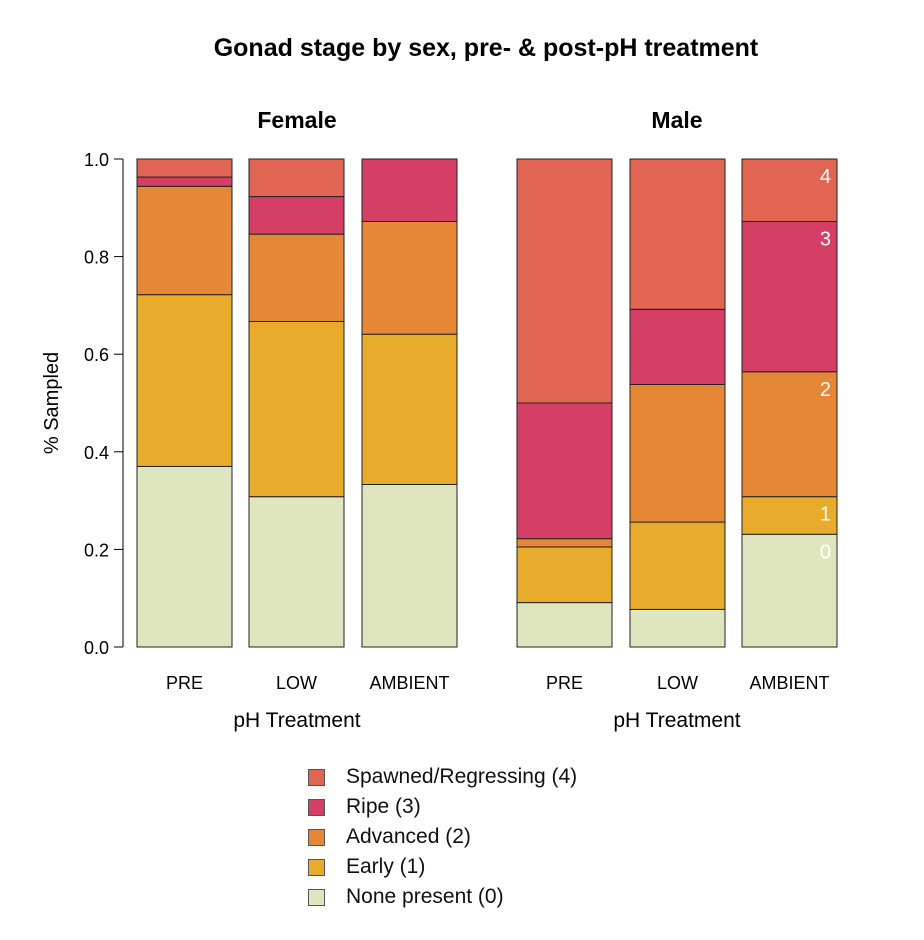 The image size is (924, 940). What do you see at coordinates (825, 552) in the screenshot?
I see `stage-label: 0` at bounding box center [825, 552].